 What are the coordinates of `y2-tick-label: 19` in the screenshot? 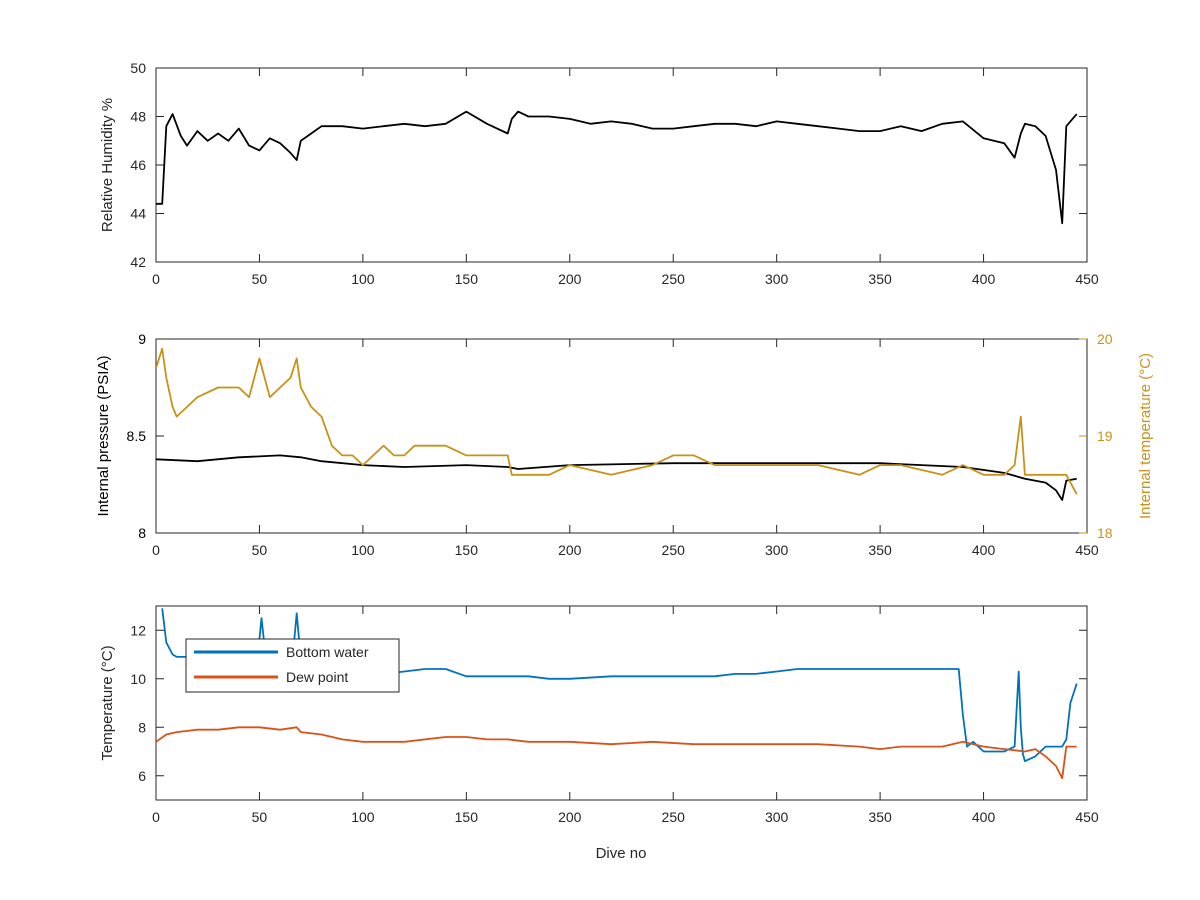 It's located at (1105, 436).